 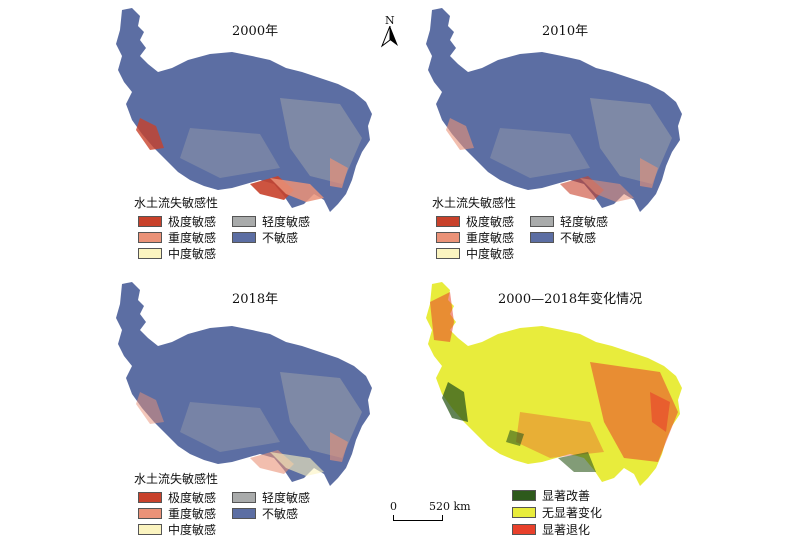 I want to click on legend-label-improve: 显著改善, so click(x=566, y=495).